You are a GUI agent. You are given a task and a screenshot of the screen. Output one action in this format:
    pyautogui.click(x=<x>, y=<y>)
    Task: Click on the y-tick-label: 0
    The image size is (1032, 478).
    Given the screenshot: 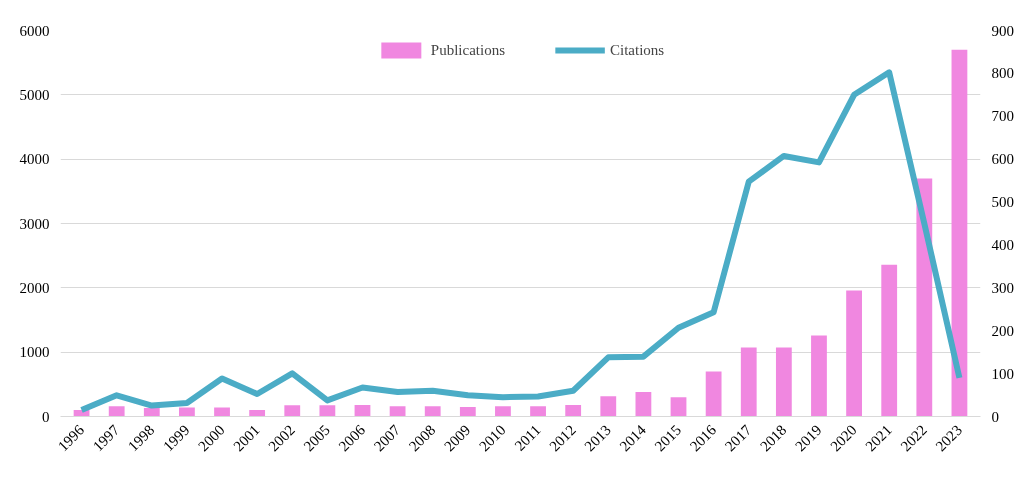 What is the action you would take?
    pyautogui.click(x=46, y=416)
    